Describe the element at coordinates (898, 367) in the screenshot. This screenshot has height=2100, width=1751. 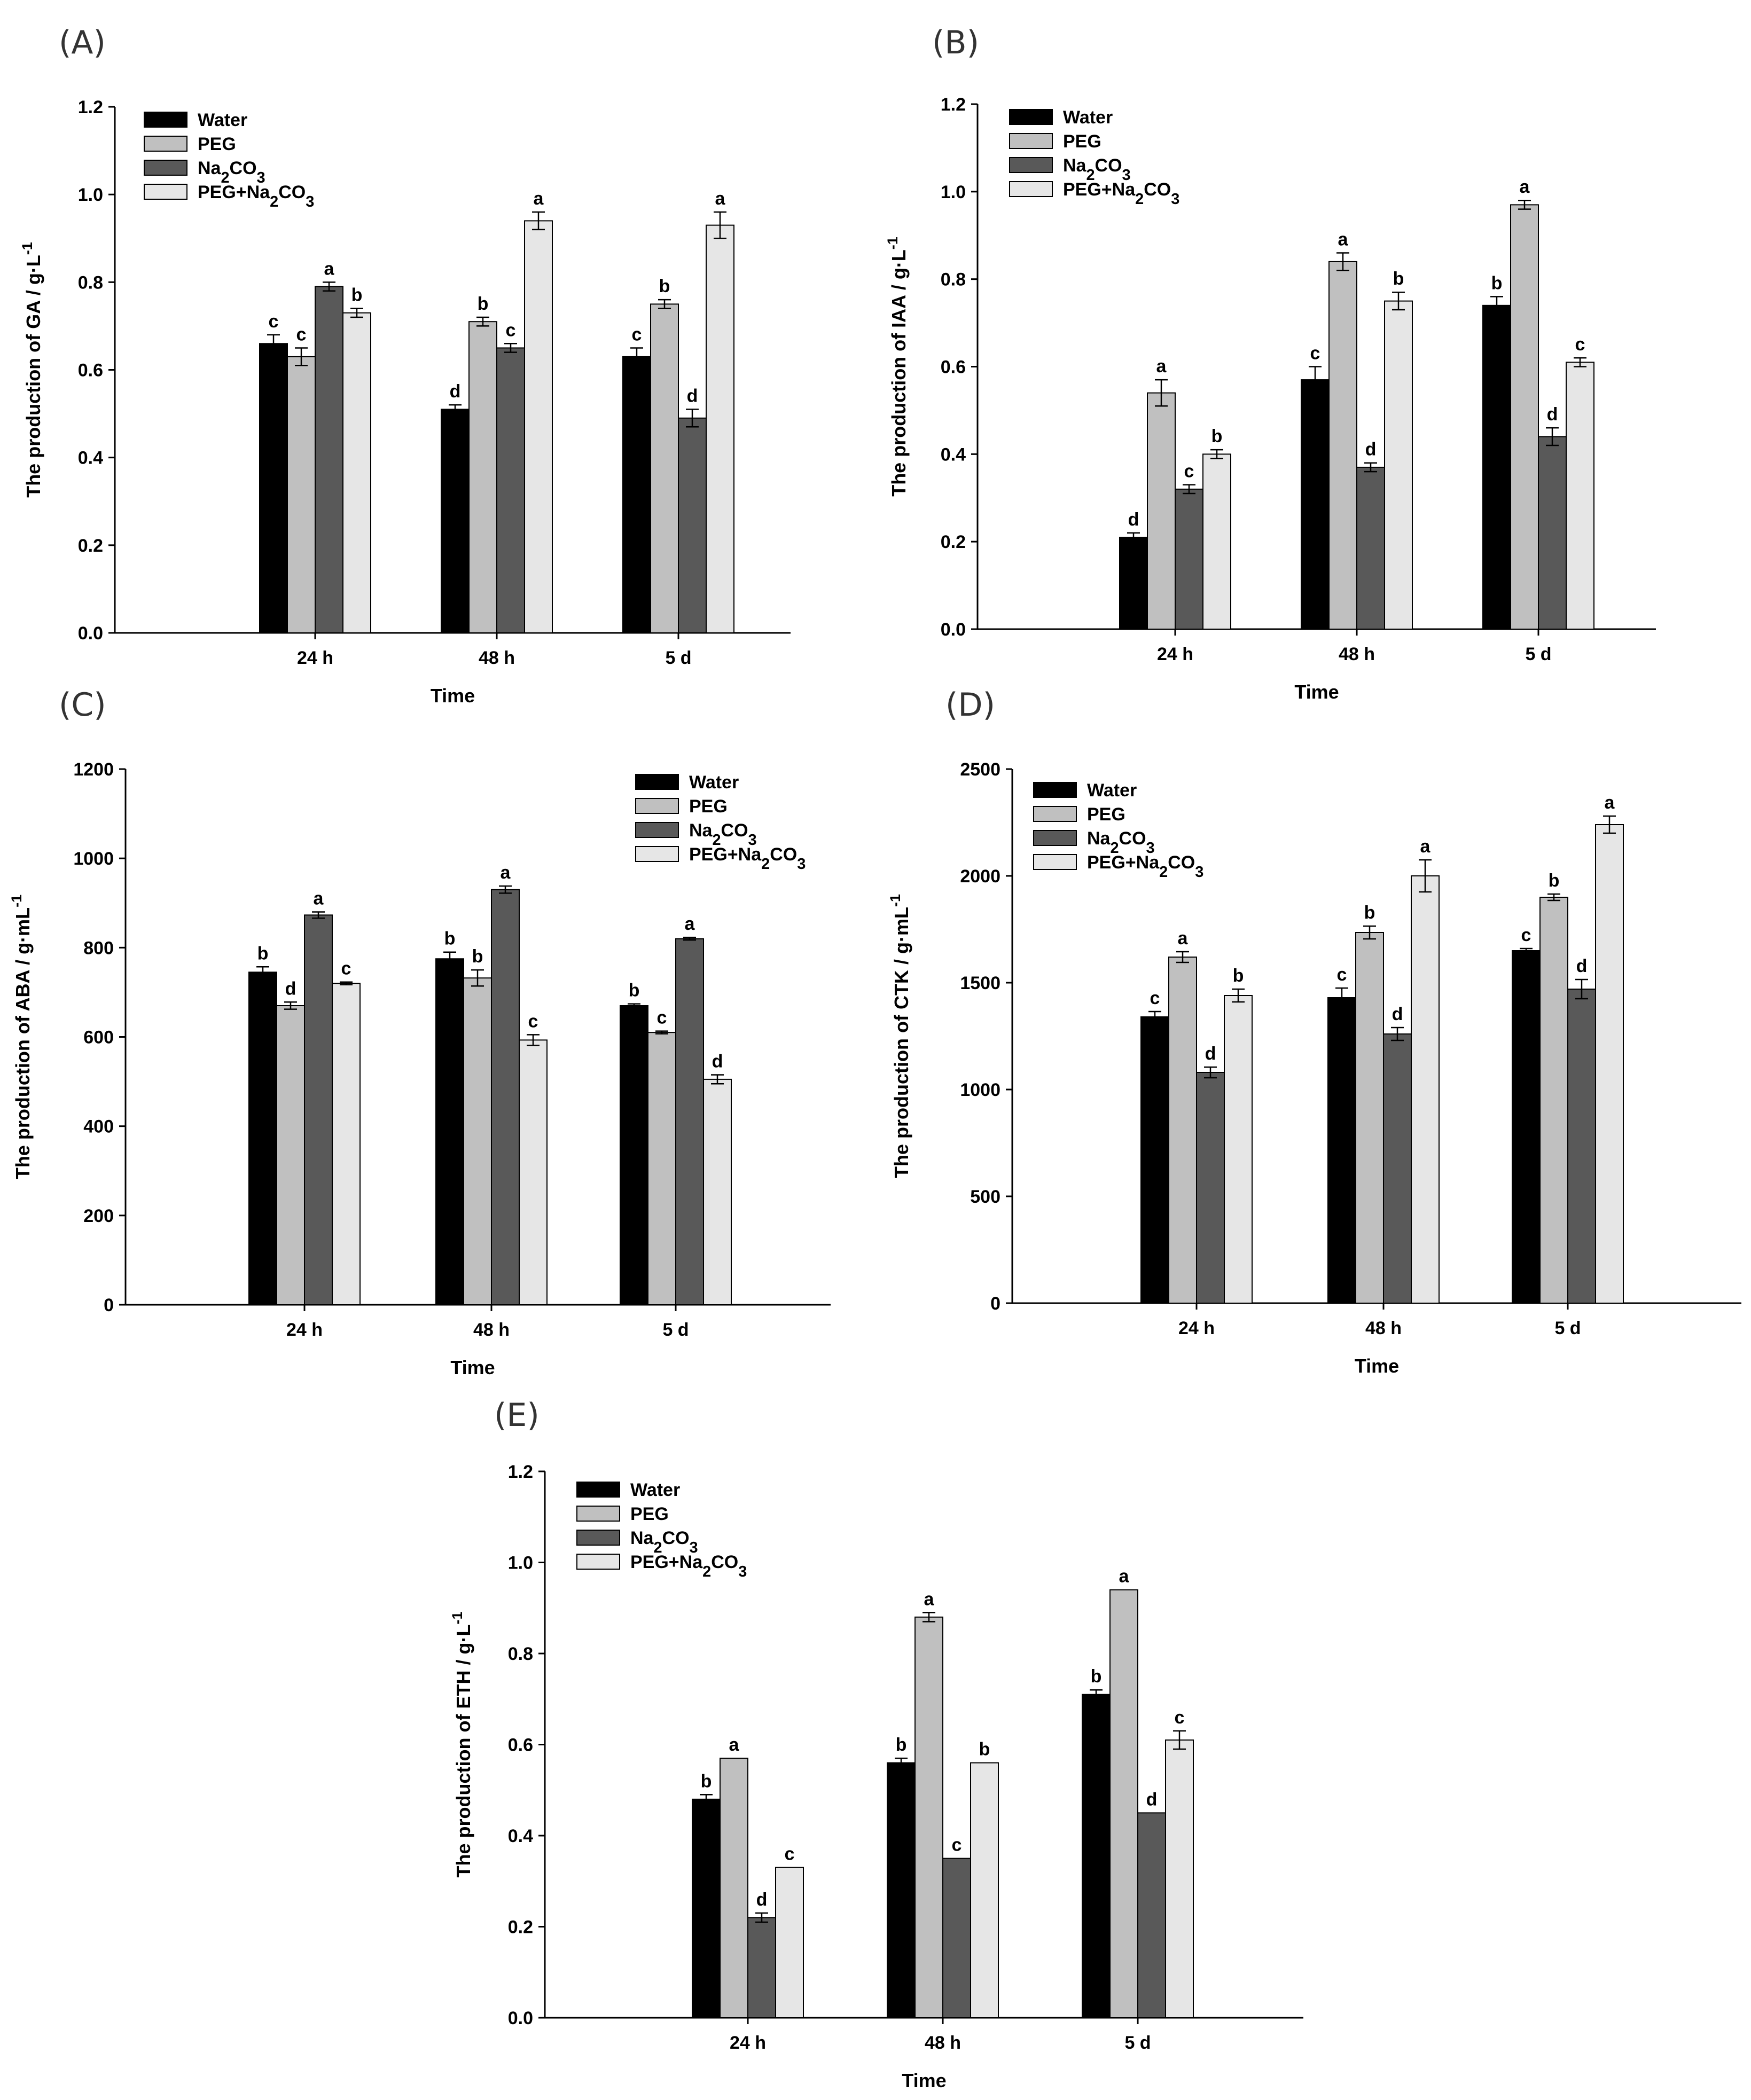
I see `y-axis-title: The production of IAA / g·L-1` at that location.